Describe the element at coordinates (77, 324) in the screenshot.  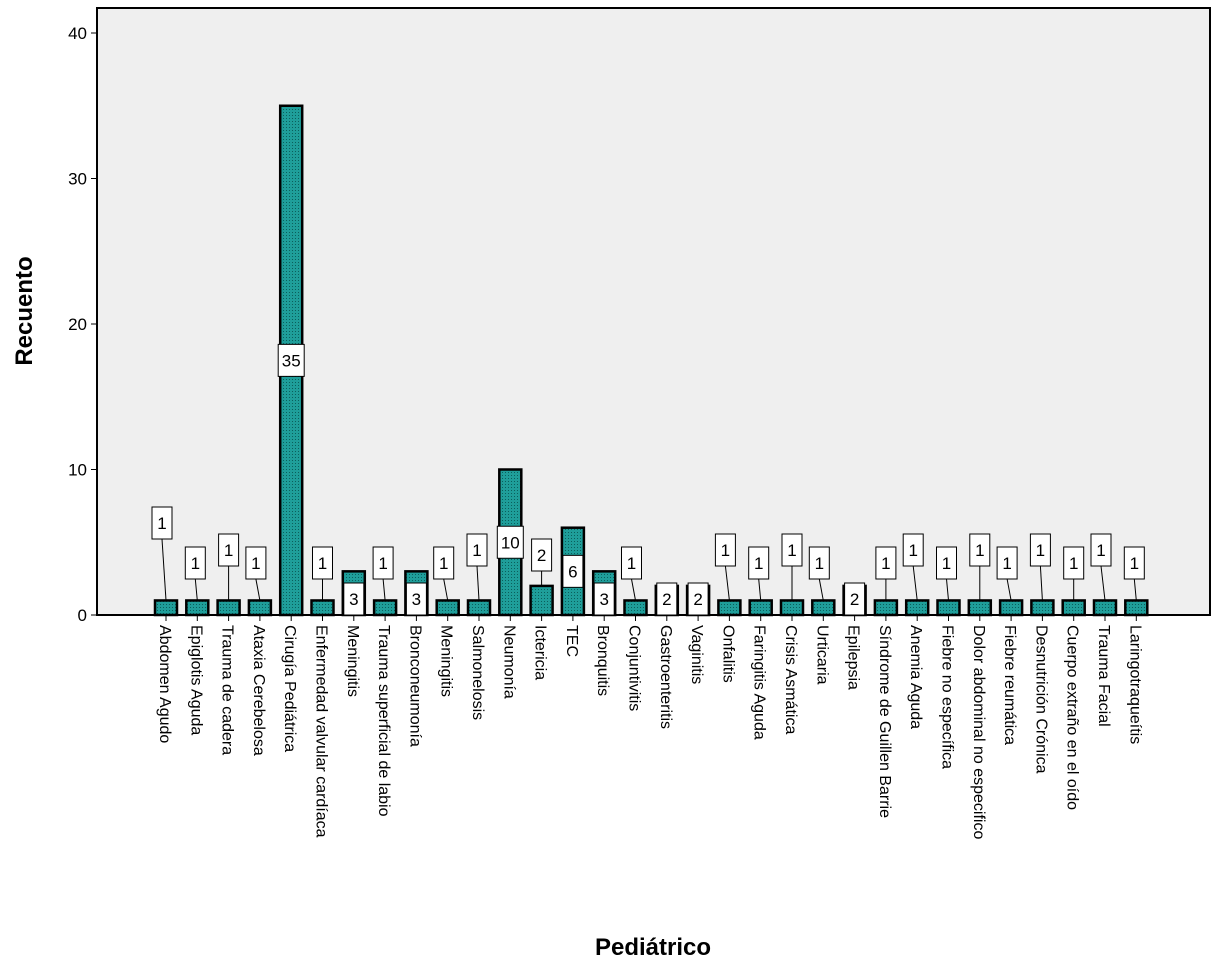
I see `y-tick-label: 20` at that location.